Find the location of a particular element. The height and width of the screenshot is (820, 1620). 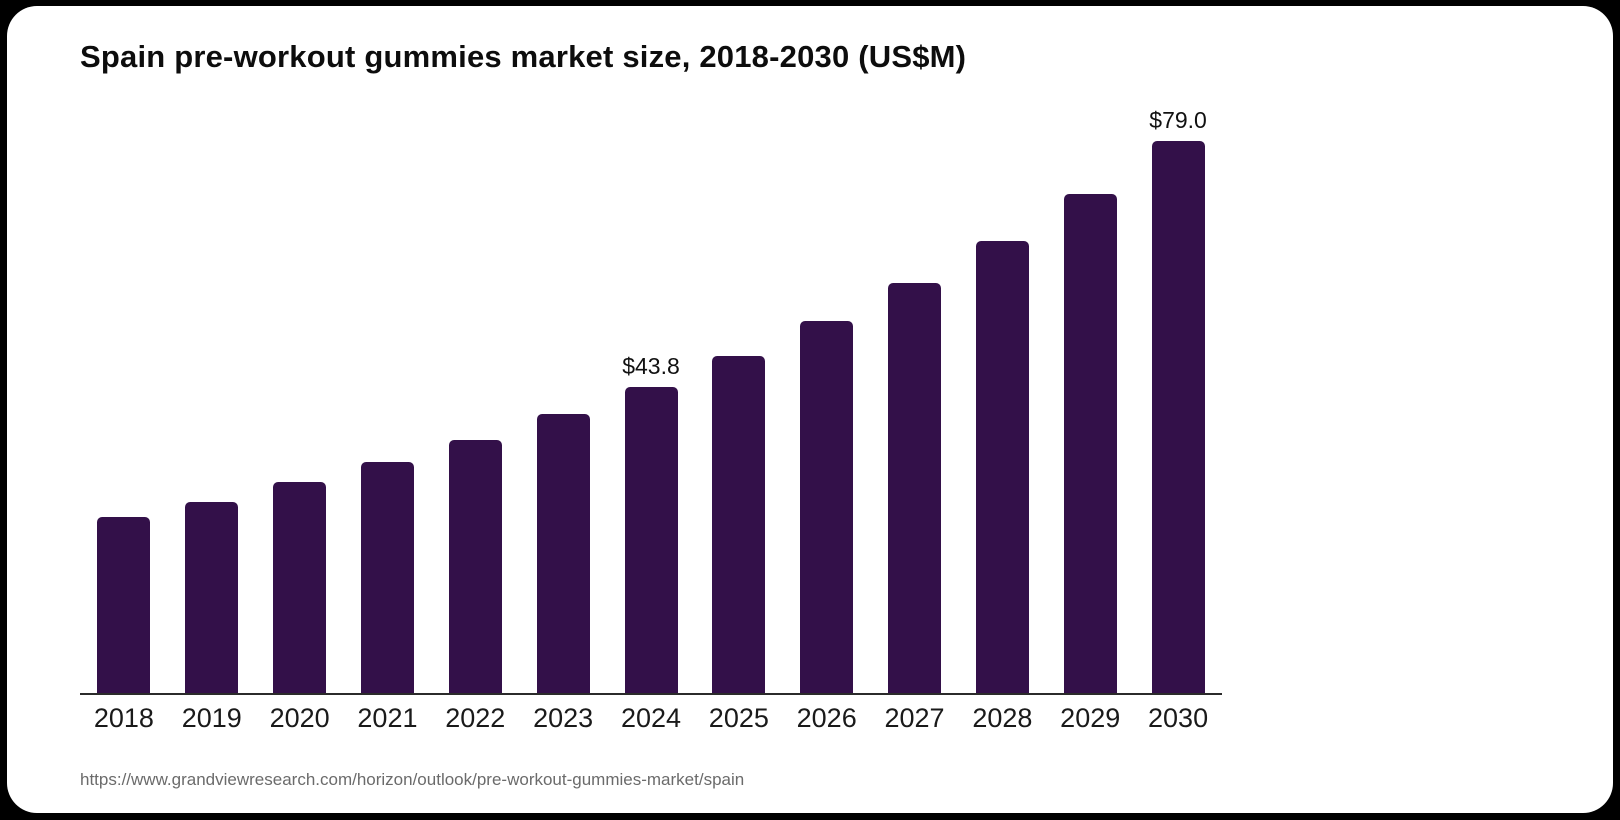

bar-2029 is located at coordinates (1090, 443).